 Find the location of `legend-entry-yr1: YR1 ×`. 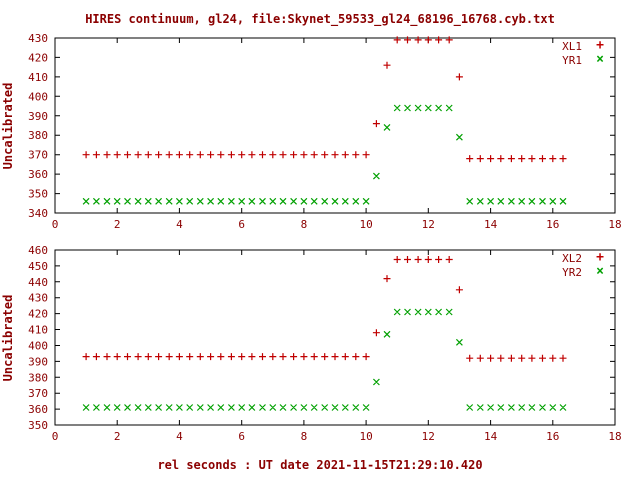

legend-entry-yr1: YR1 × is located at coordinates (553, 60).